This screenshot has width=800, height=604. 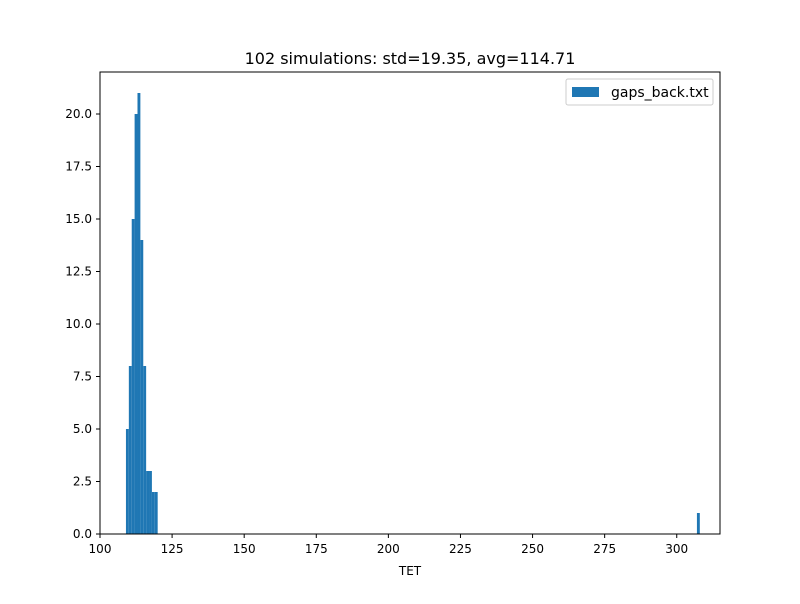 What do you see at coordinates (585, 92) in the screenshot?
I see `legend-swatch` at bounding box center [585, 92].